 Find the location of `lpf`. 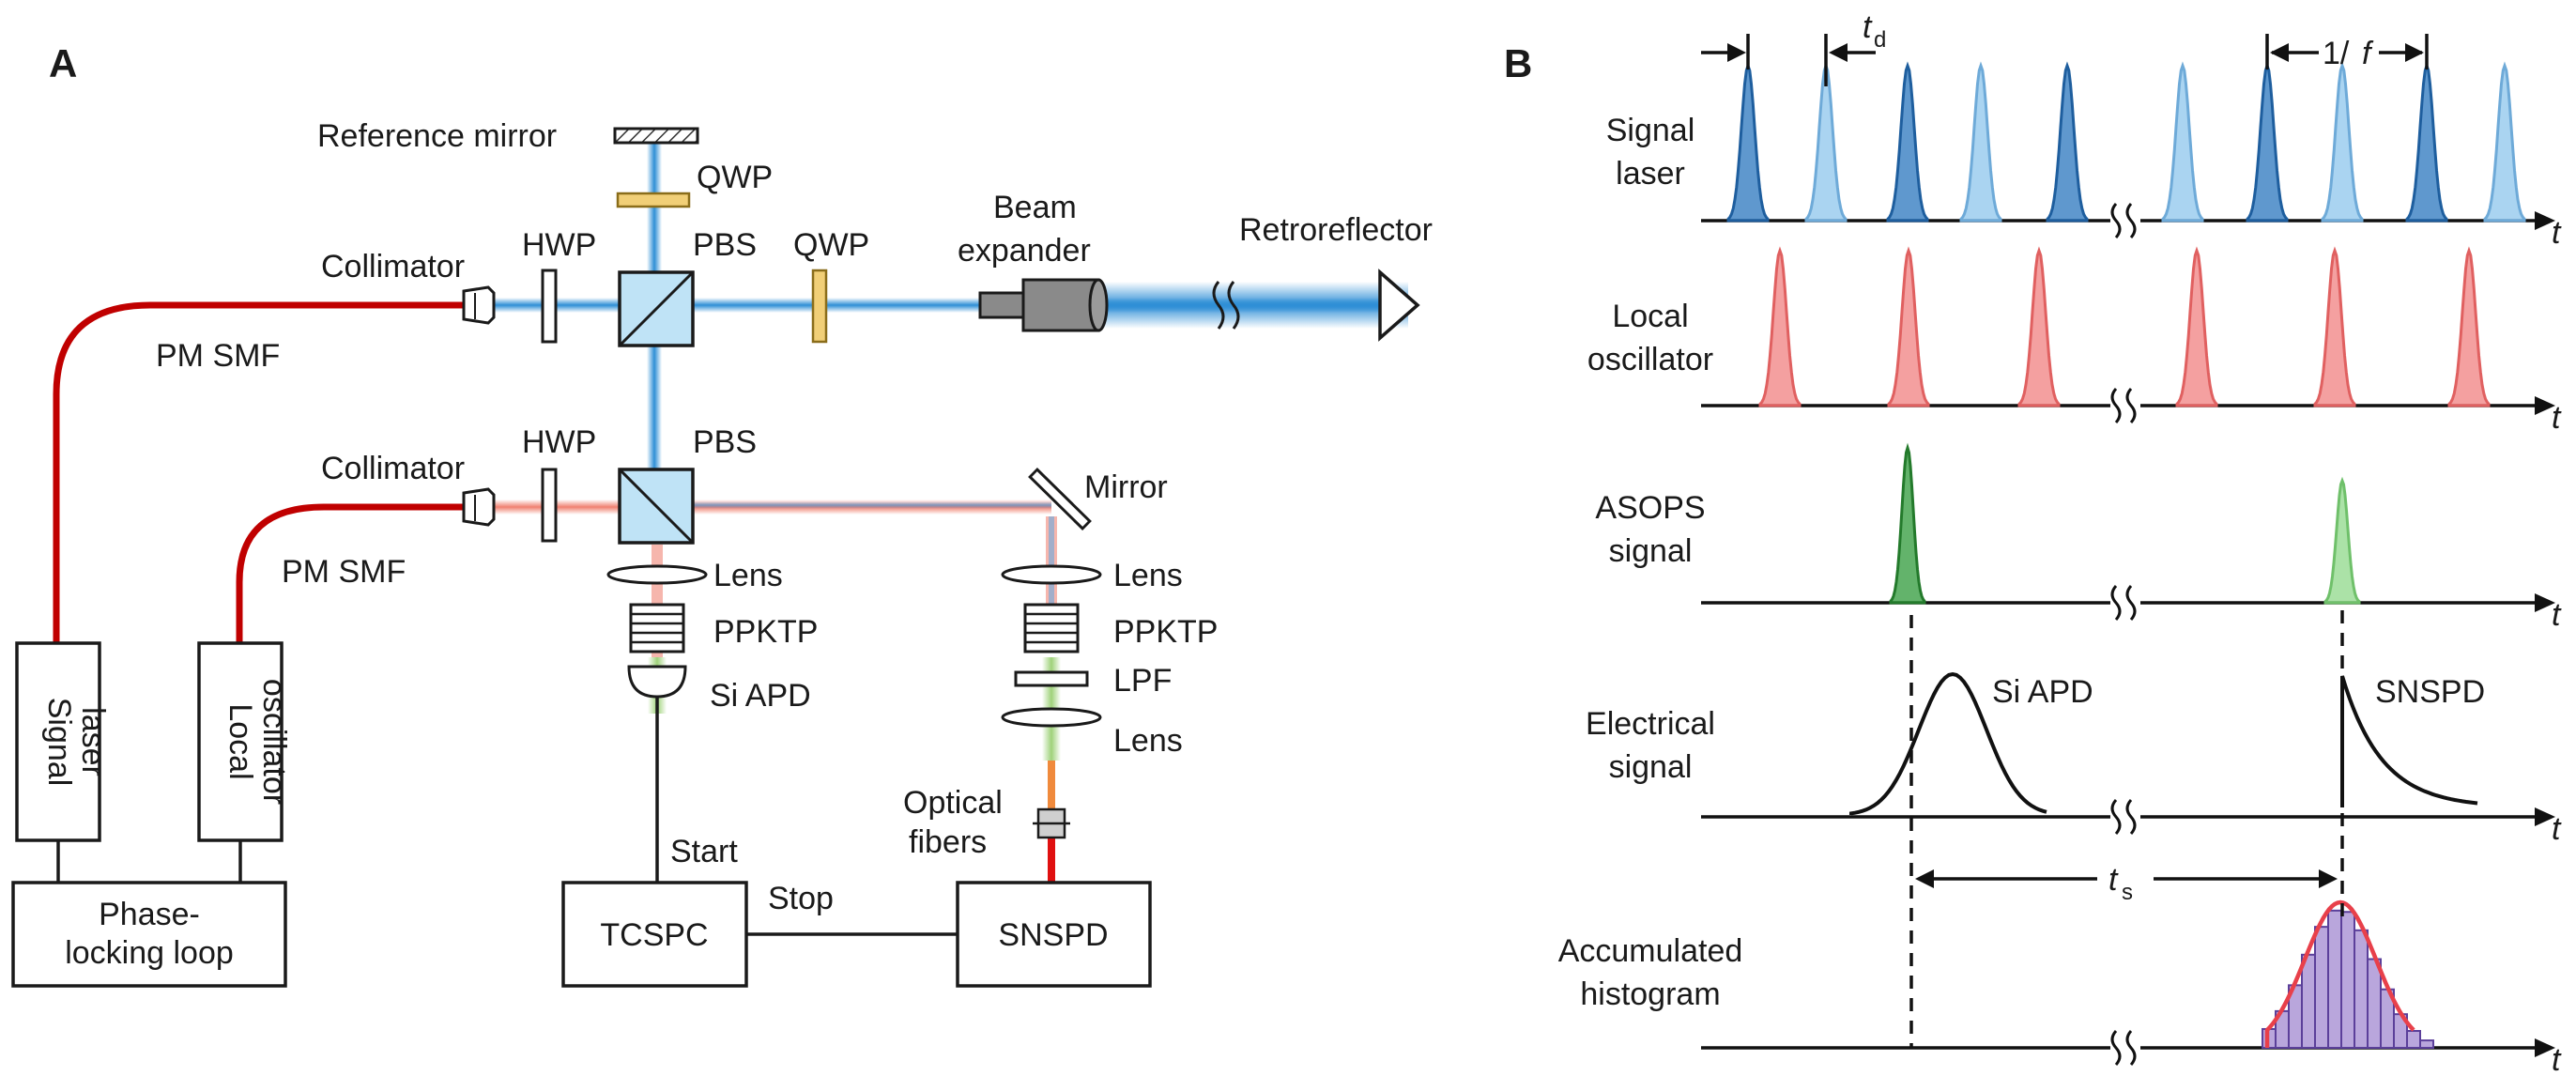

lpf is located at coordinates (1051, 678).